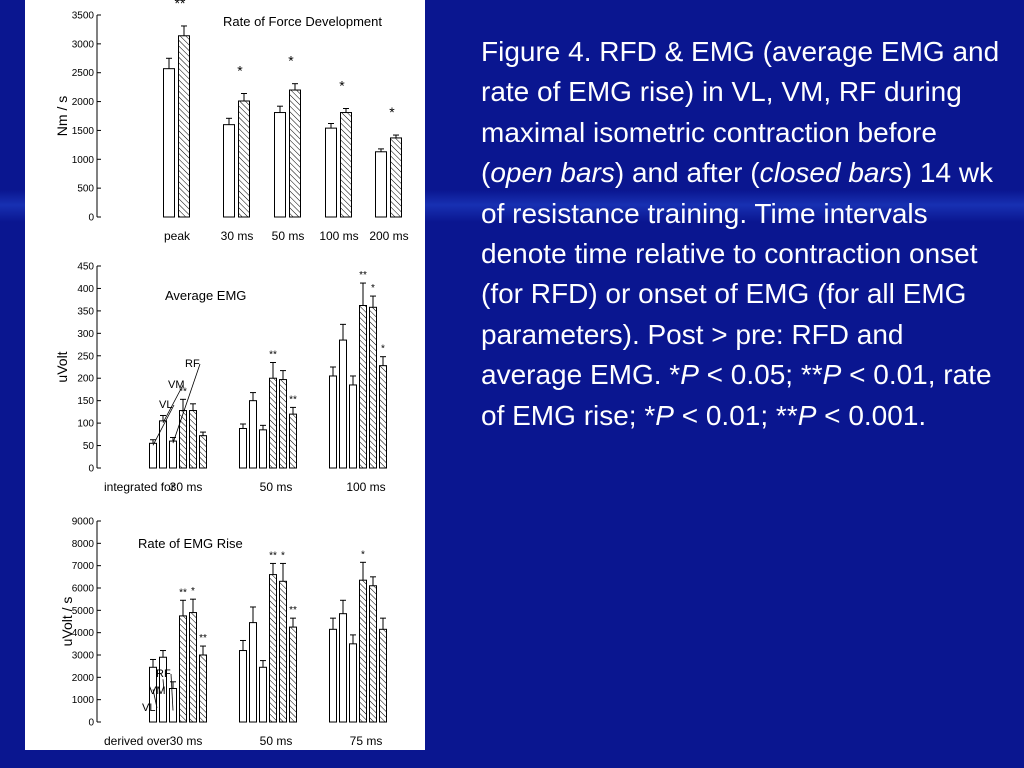 The width and height of the screenshot is (1024, 768). What do you see at coordinates (83, 44) in the screenshot?
I see `c1-ytick-label-6: 3000` at bounding box center [83, 44].